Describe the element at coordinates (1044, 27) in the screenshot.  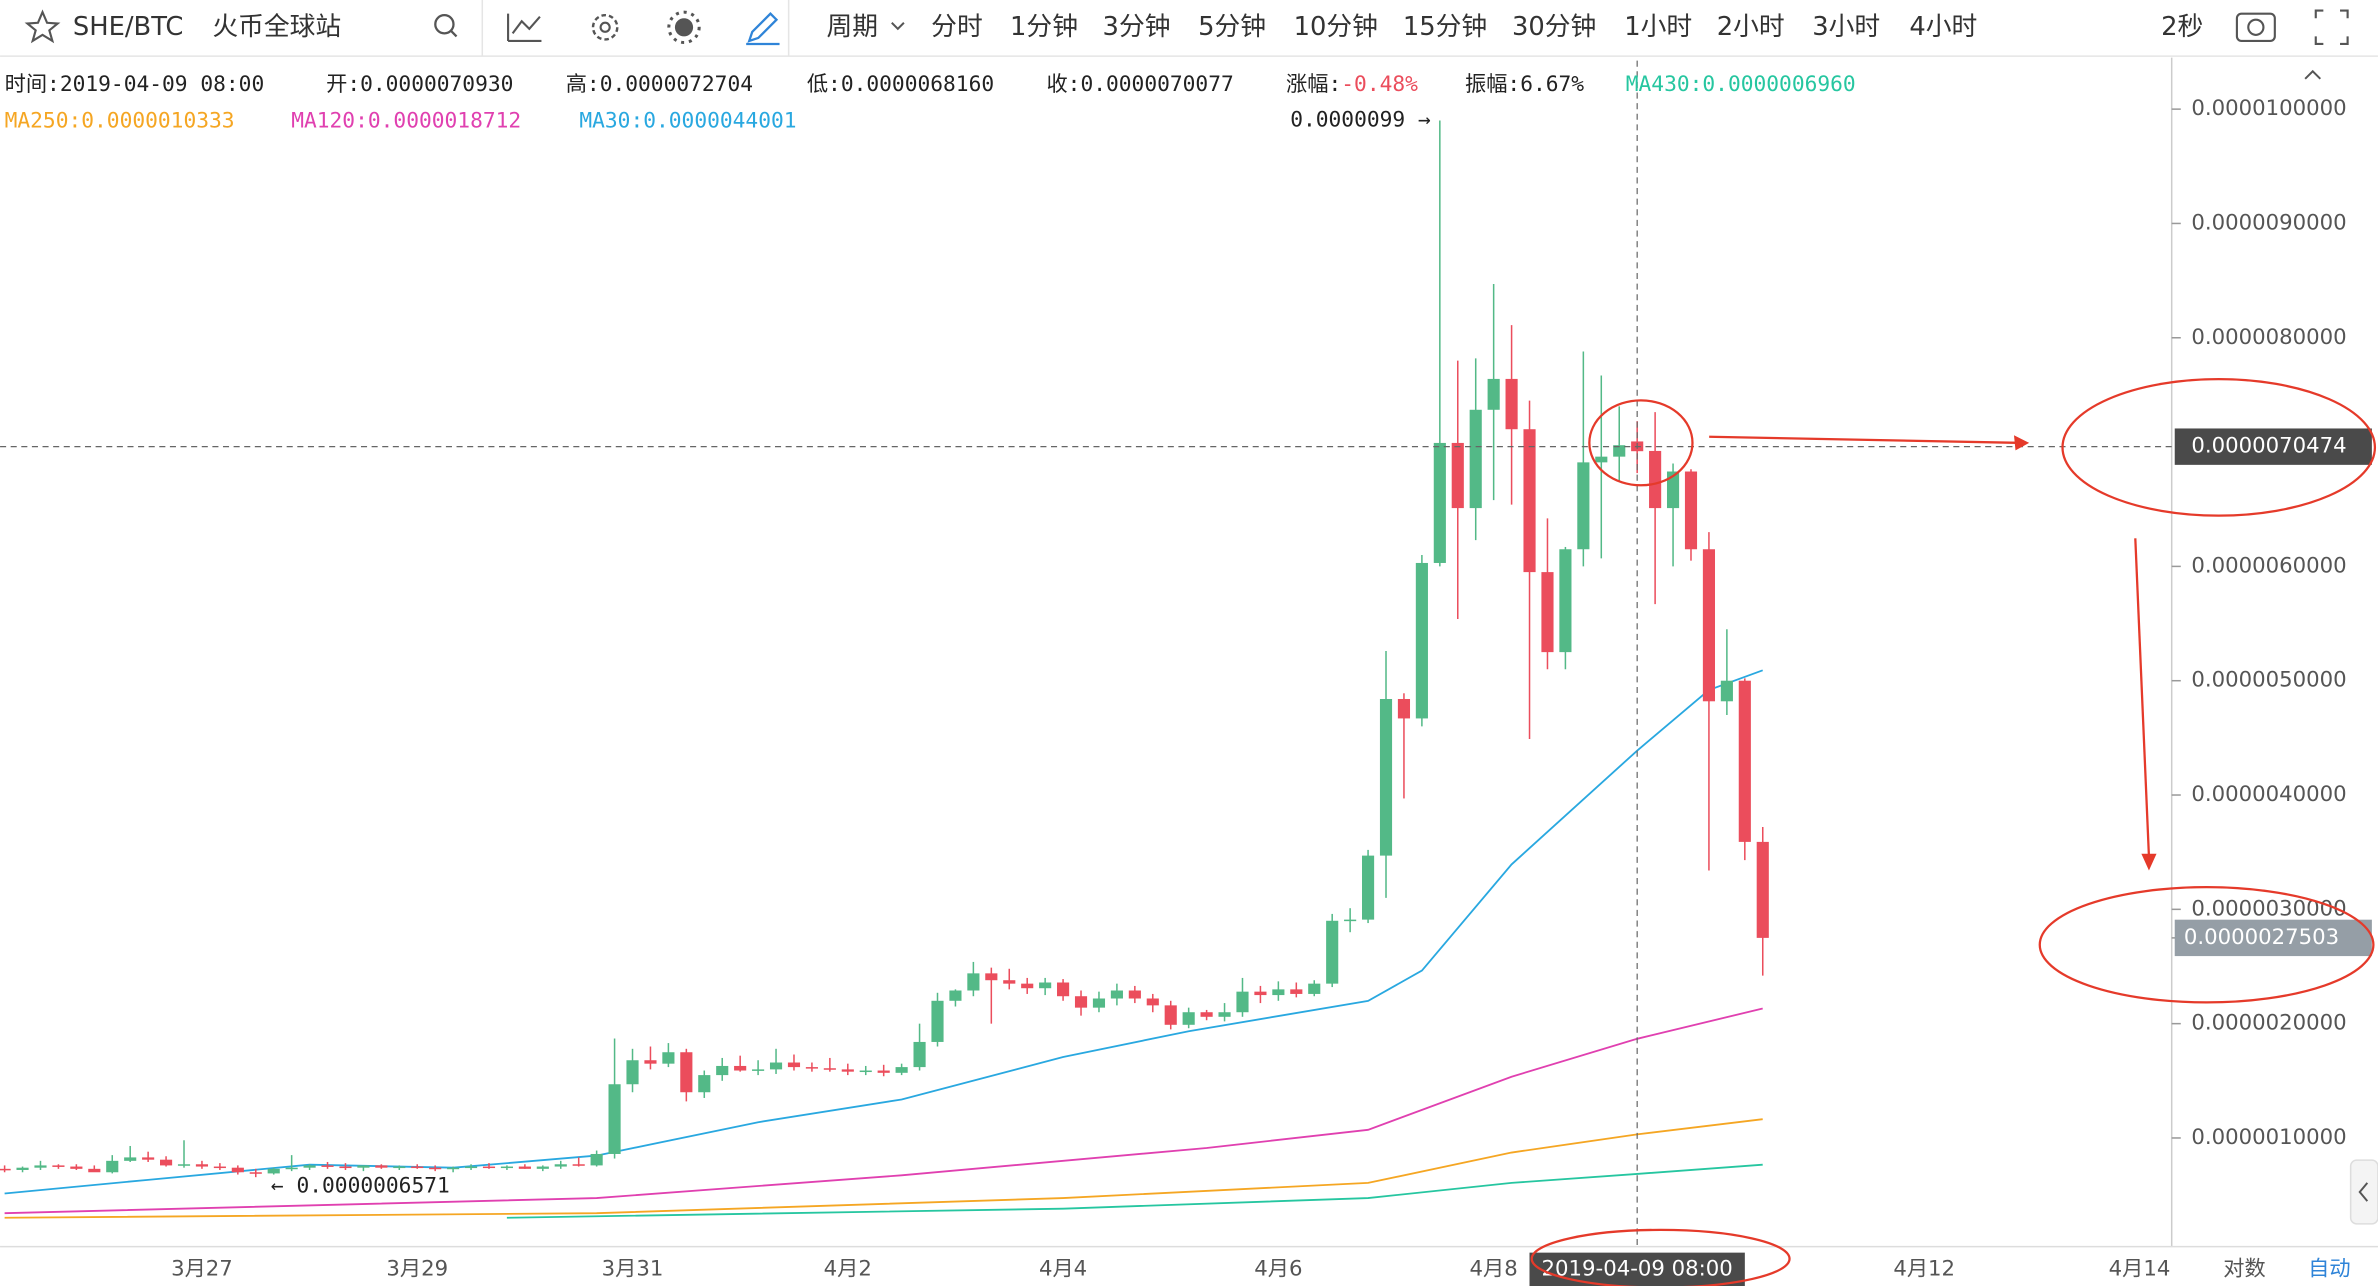
I see `interval-button: 1分钟` at that location.